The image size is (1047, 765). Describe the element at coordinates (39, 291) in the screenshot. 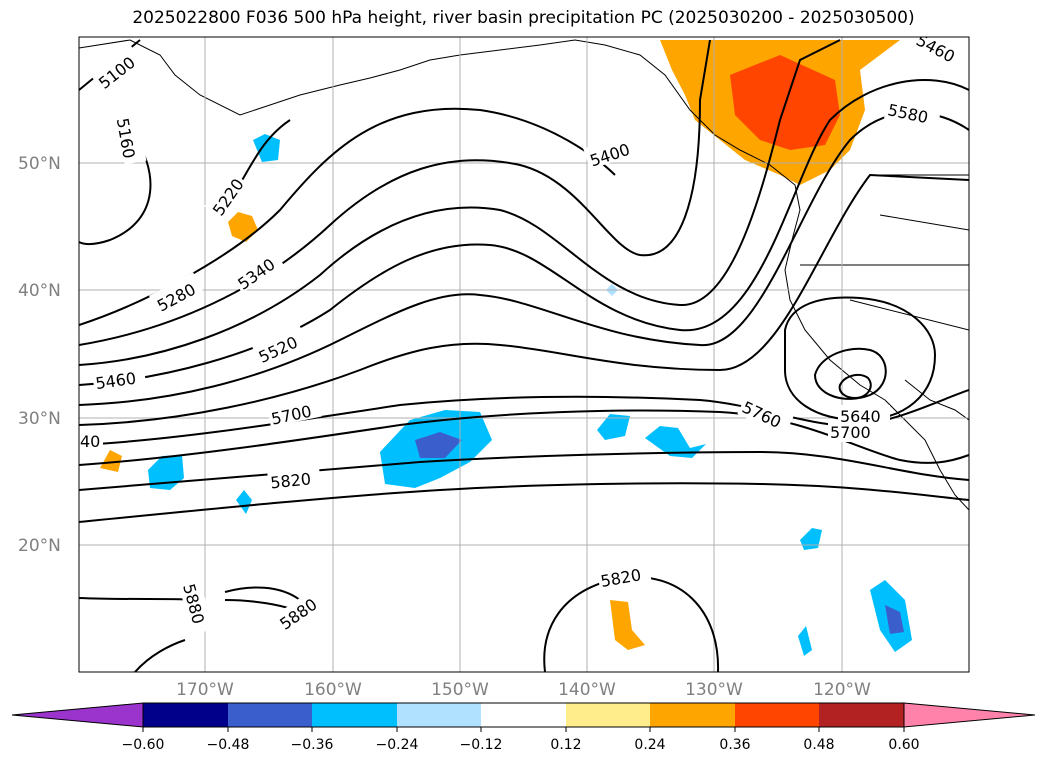

I see `lat-label-40n: 40°N` at that location.